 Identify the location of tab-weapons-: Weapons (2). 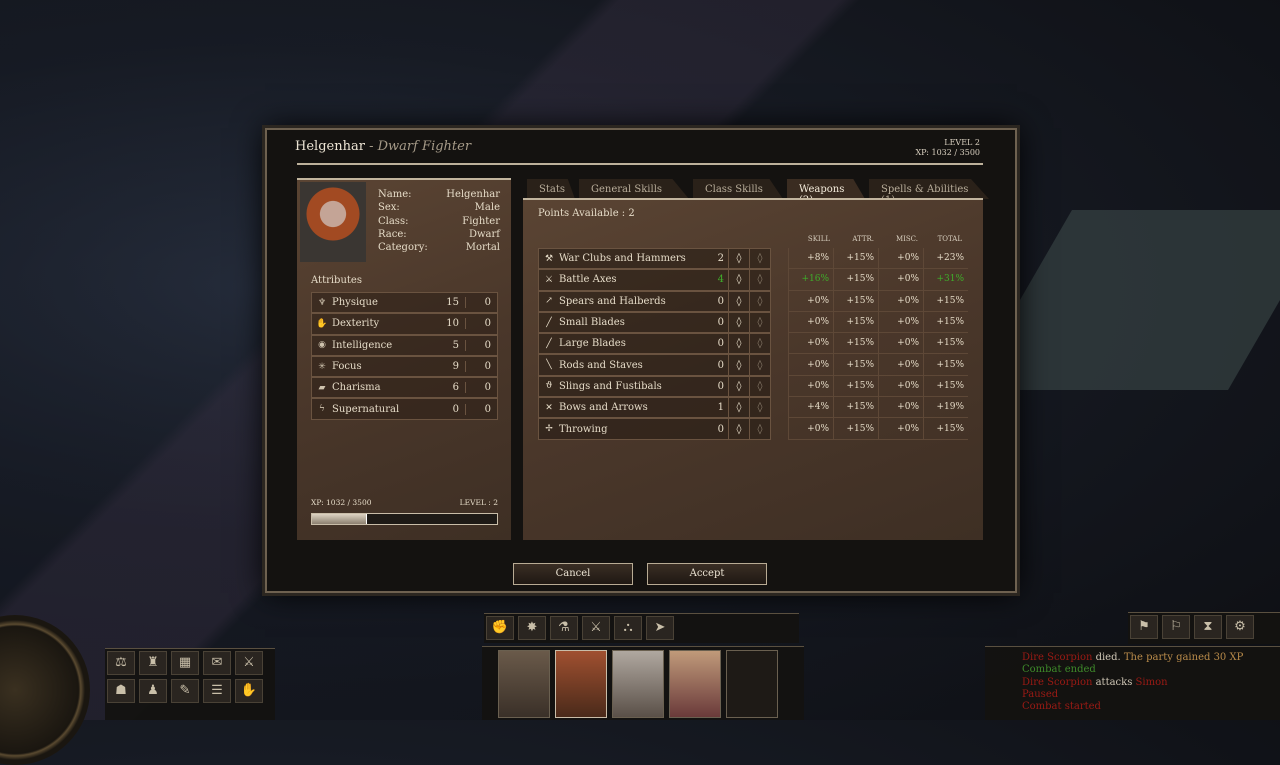
(826, 189).